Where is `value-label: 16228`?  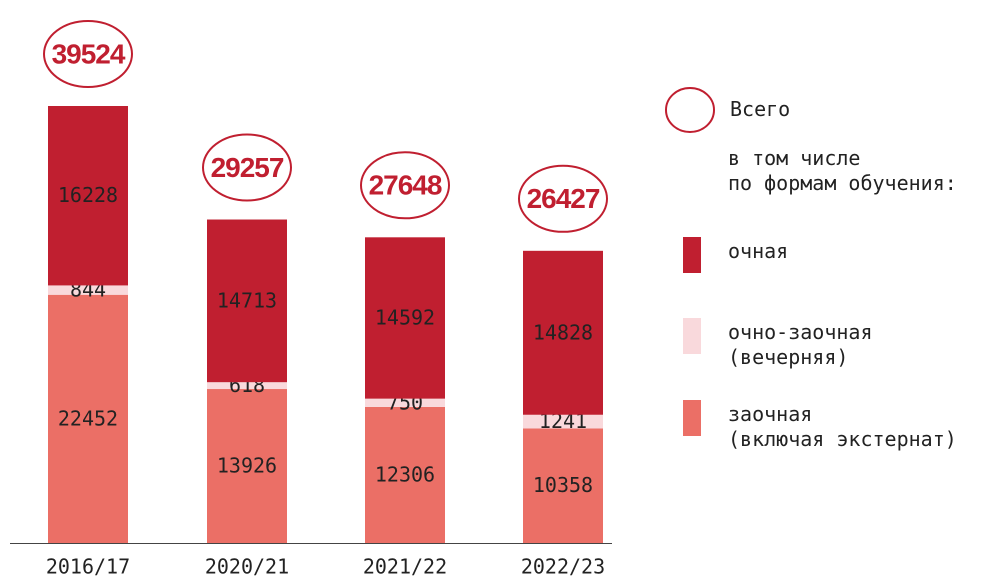 value-label: 16228 is located at coordinates (88, 195).